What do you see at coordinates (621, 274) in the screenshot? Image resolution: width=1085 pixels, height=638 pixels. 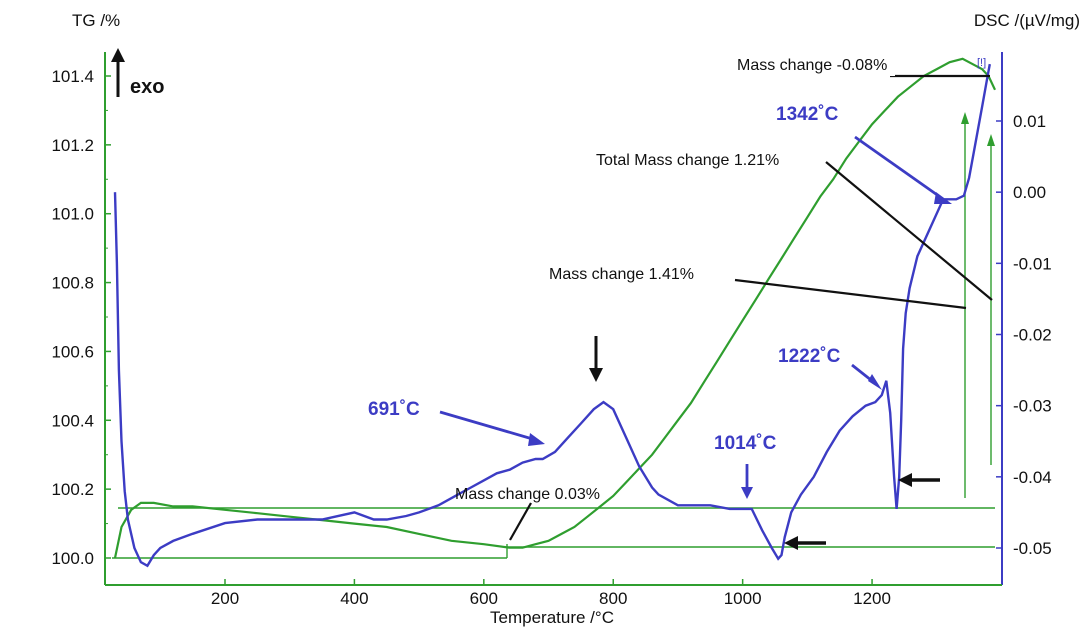 I see `mass-change-141-label: Mass change 1.41%` at bounding box center [621, 274].